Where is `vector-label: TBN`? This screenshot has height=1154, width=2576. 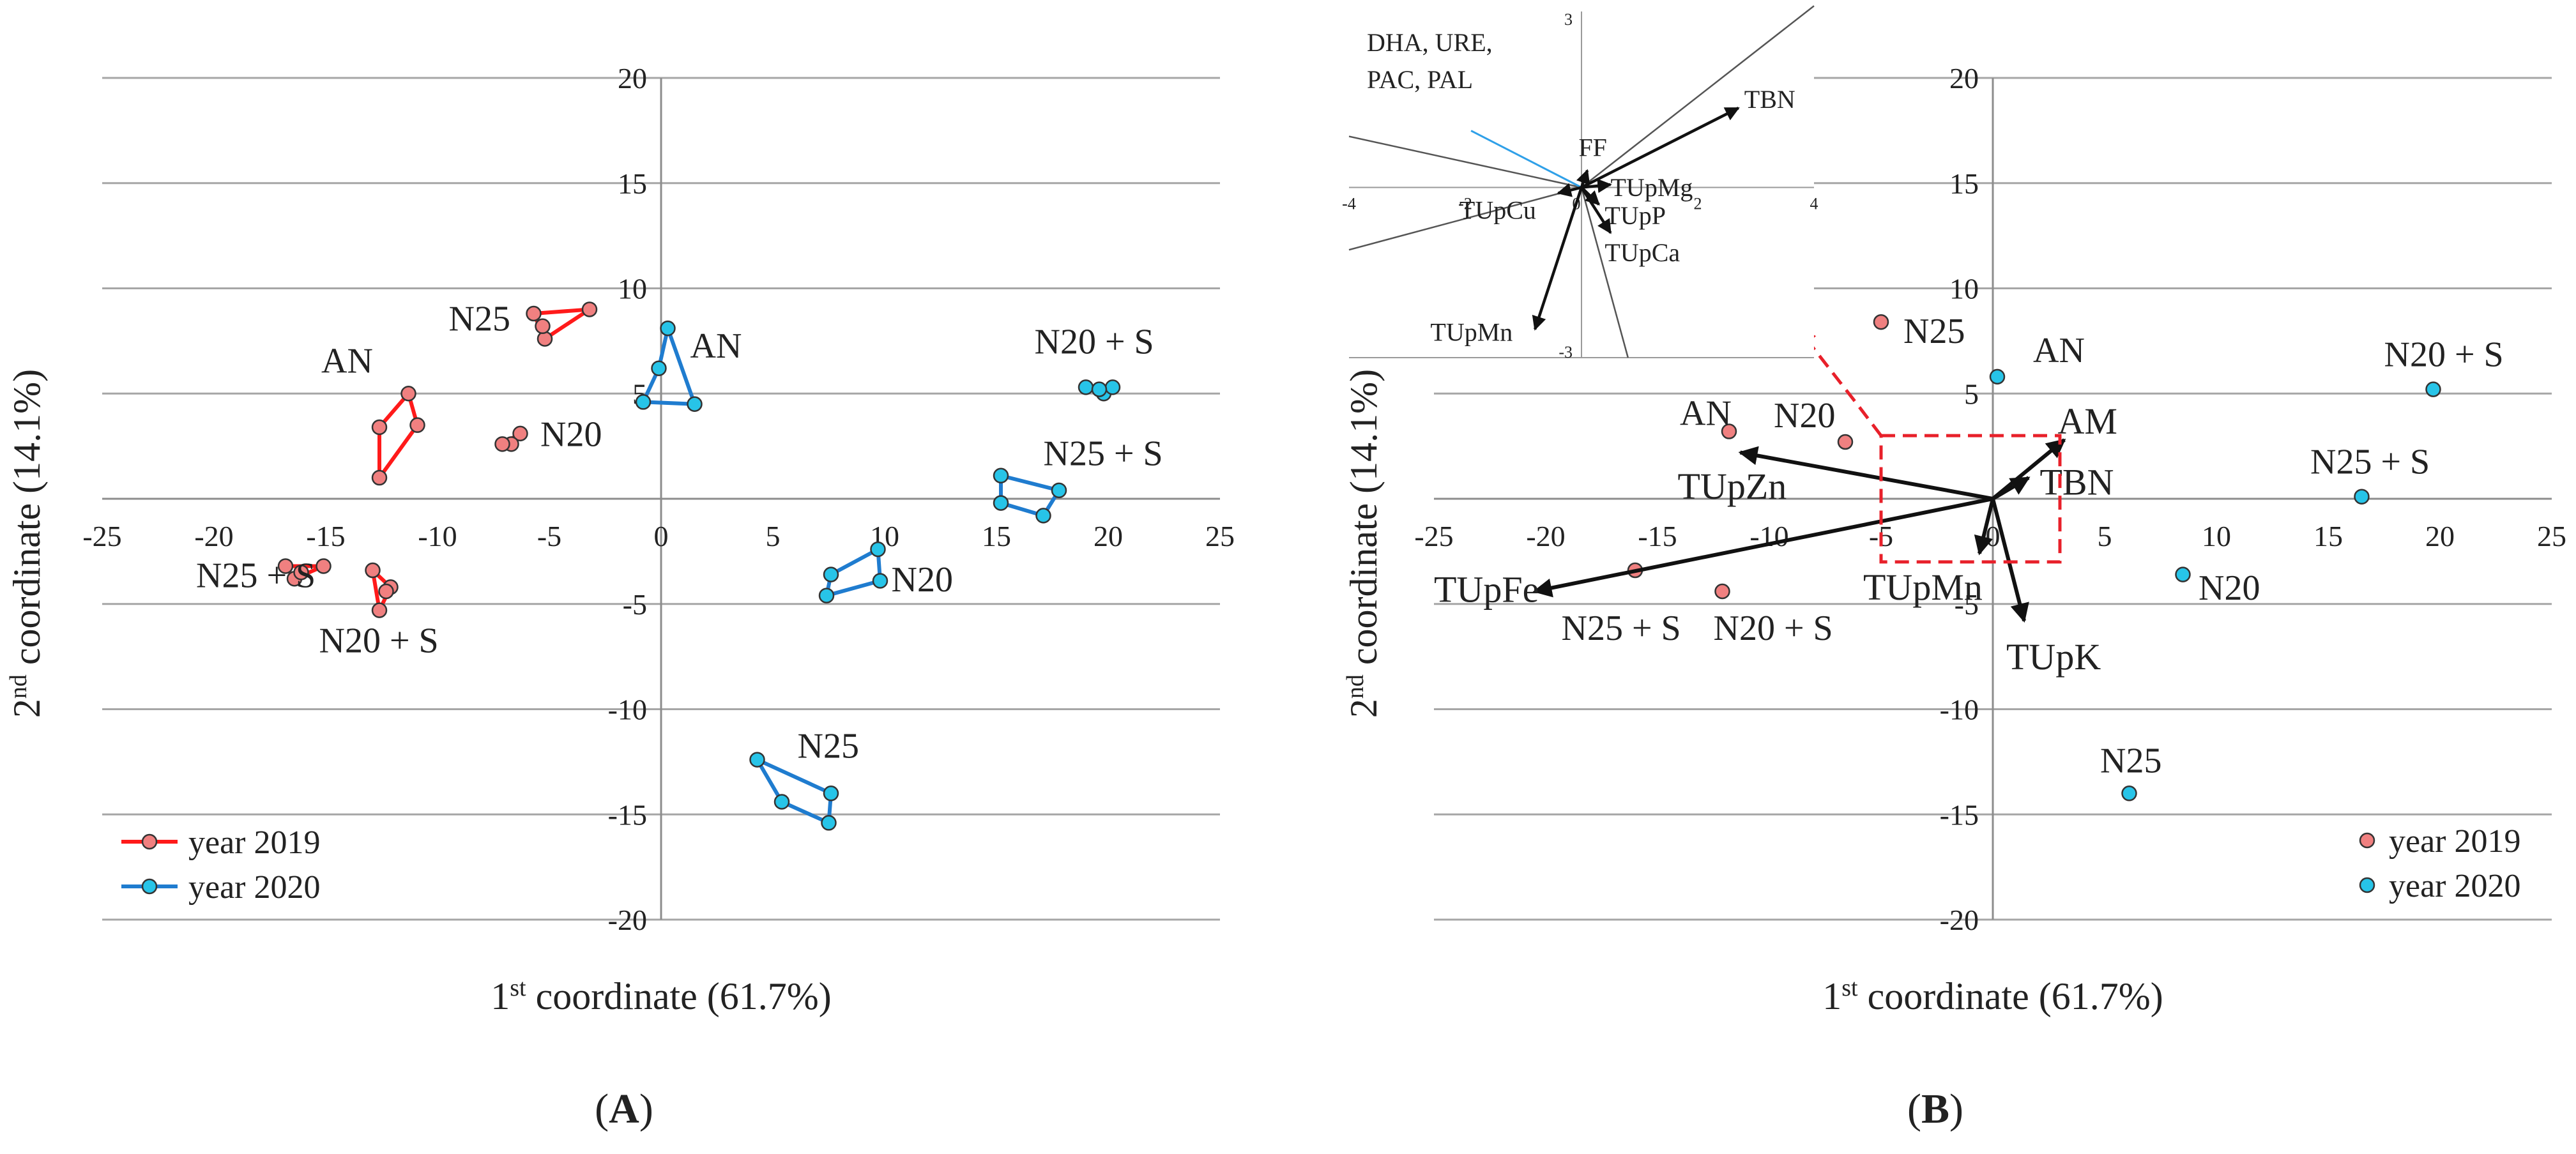
vector-label: TBN is located at coordinates (2077, 482).